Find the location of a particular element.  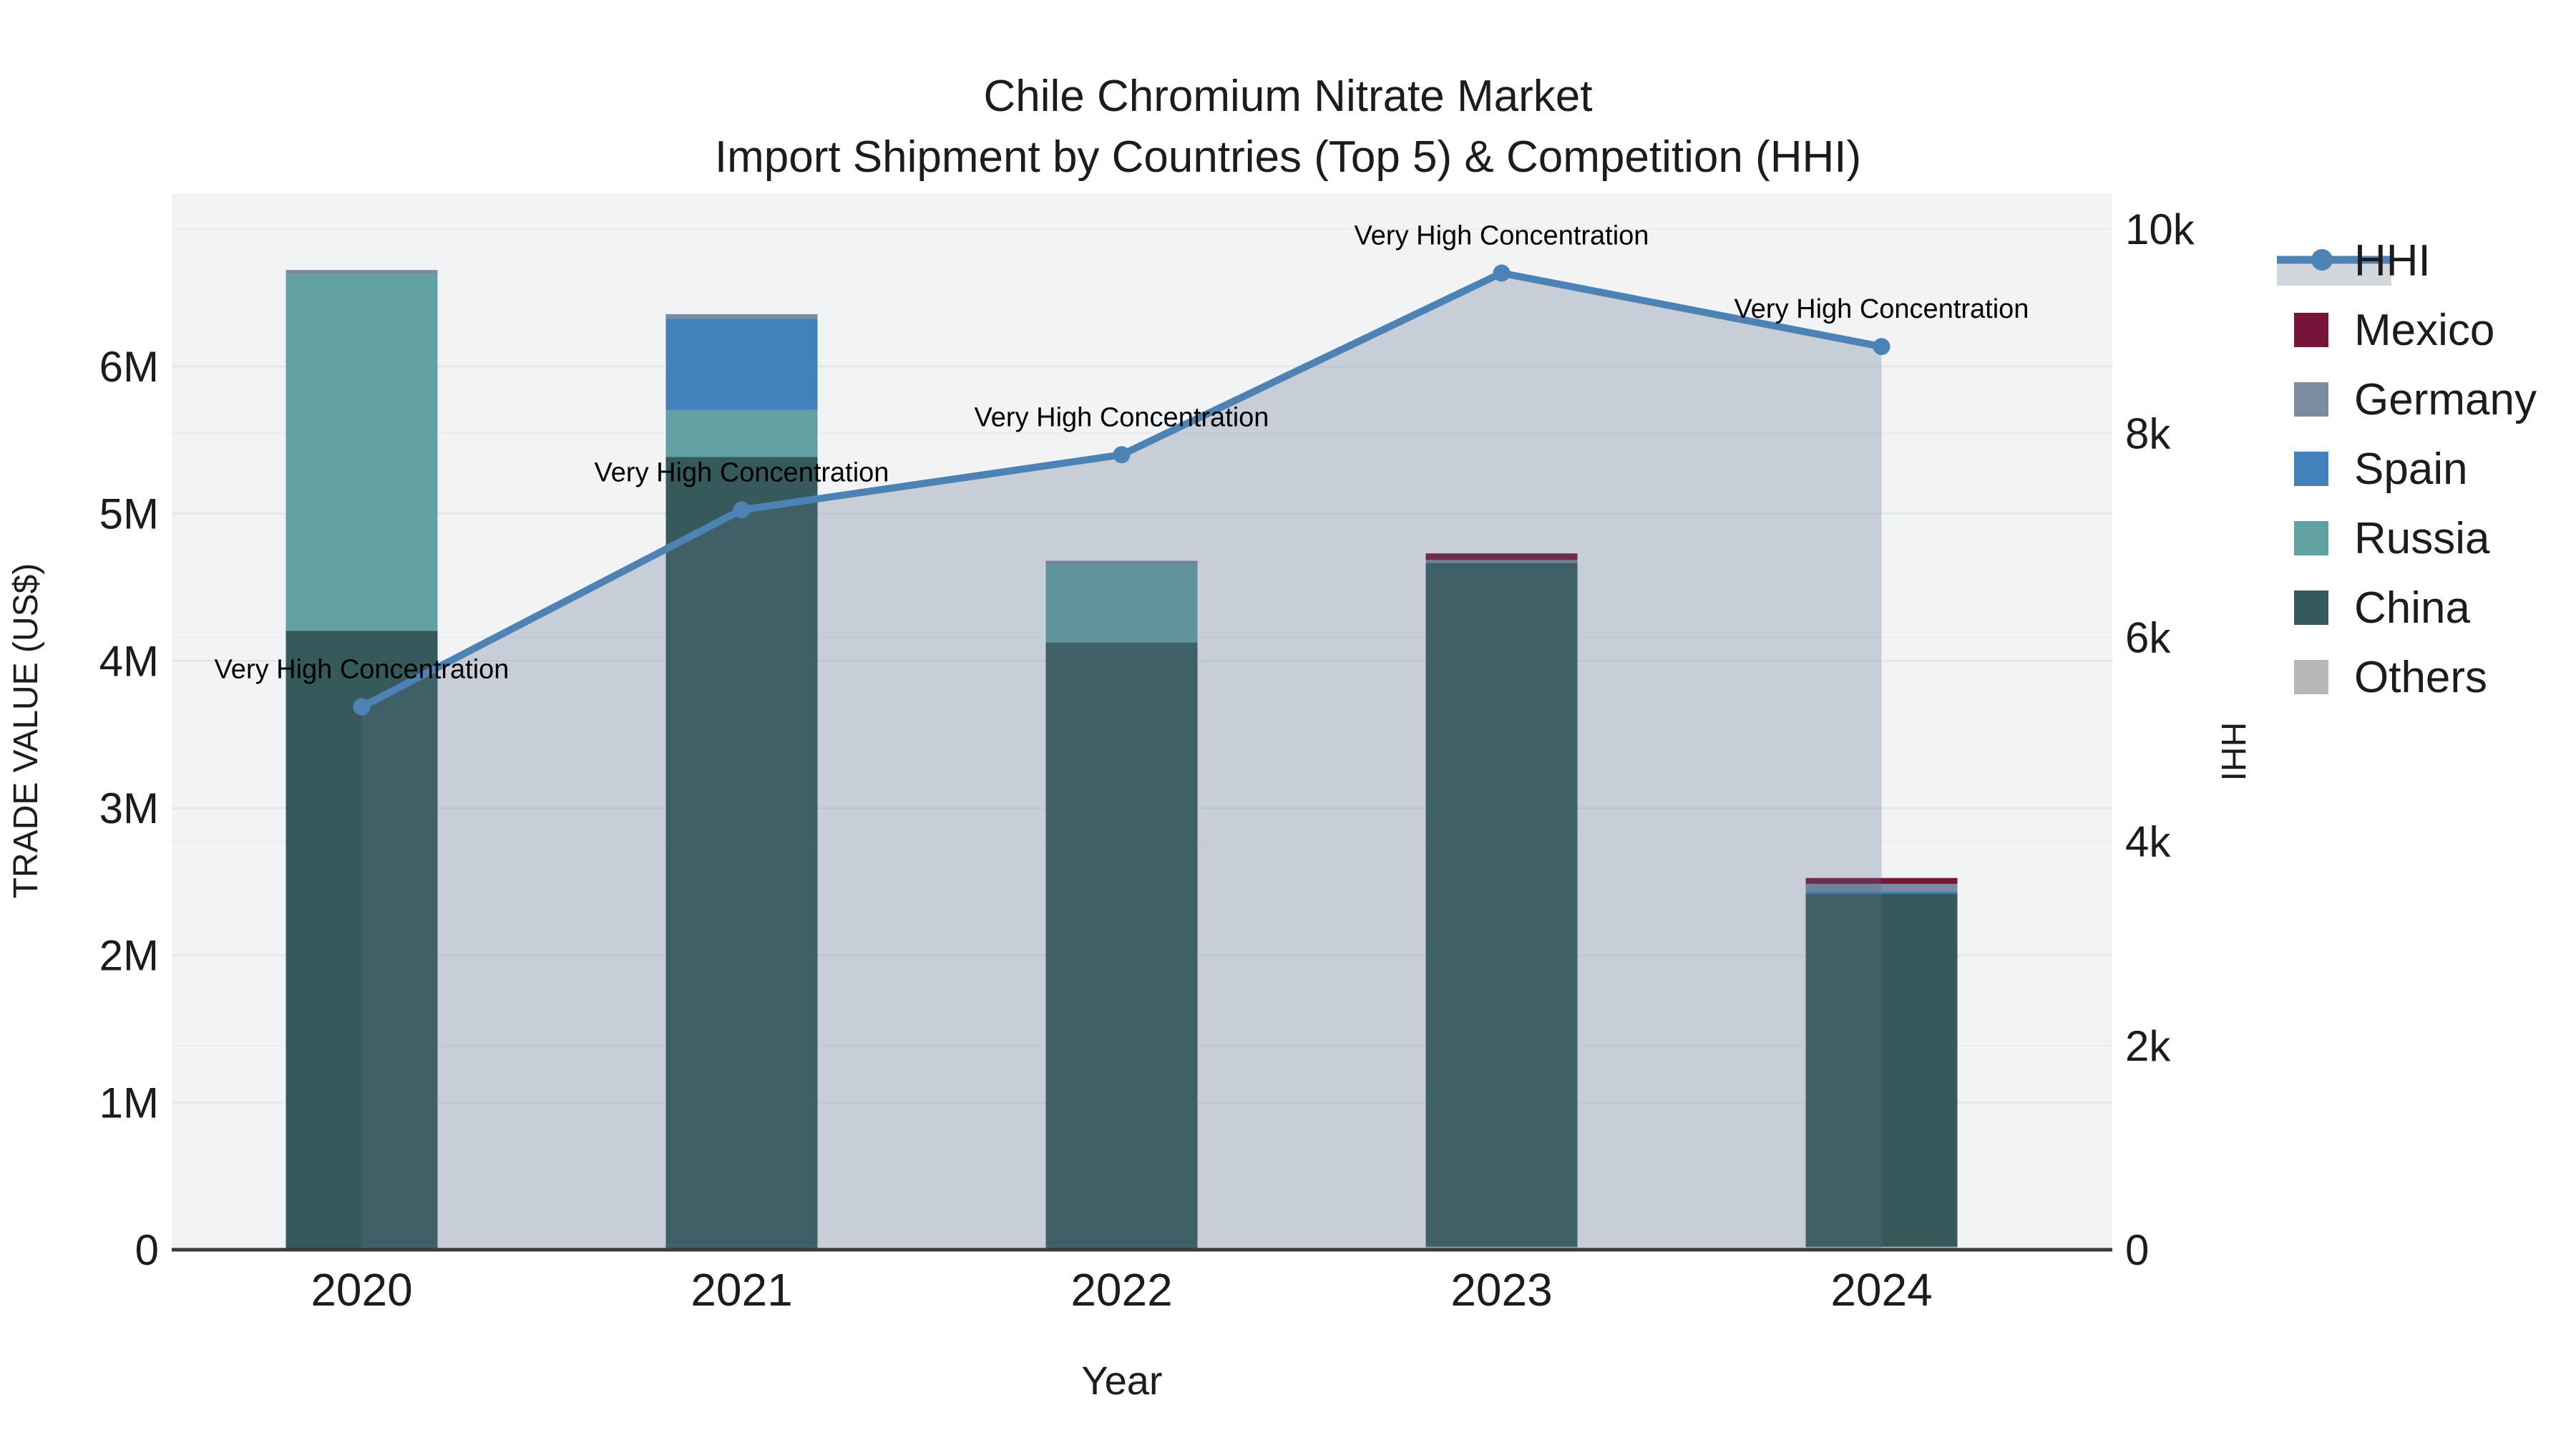

annotation-2023: Very High Concentration is located at coordinates (1502, 236).